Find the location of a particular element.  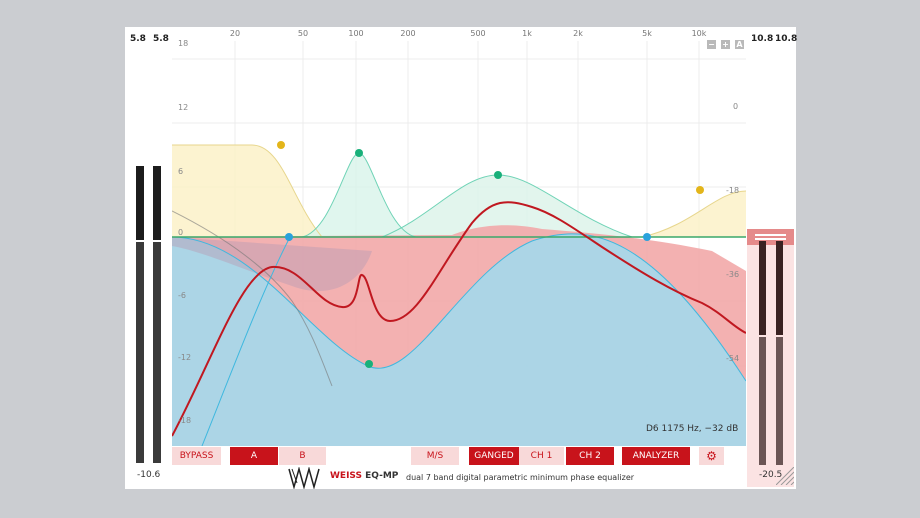

band-1-node is located at coordinates (281, 145).